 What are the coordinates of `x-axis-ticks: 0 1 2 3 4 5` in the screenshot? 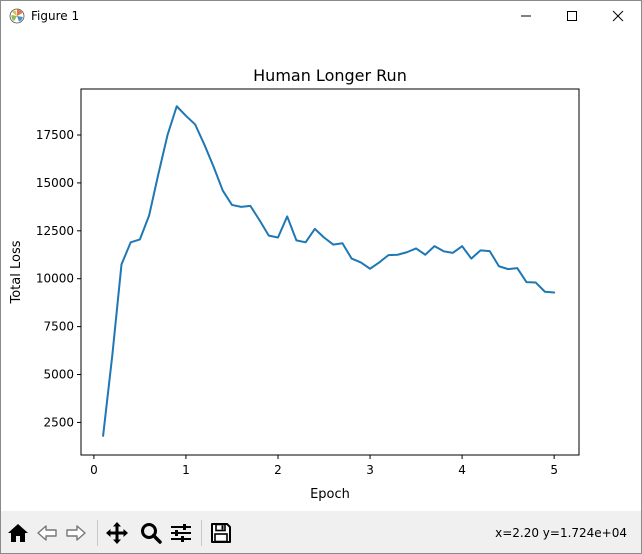 It's located at (324, 466).